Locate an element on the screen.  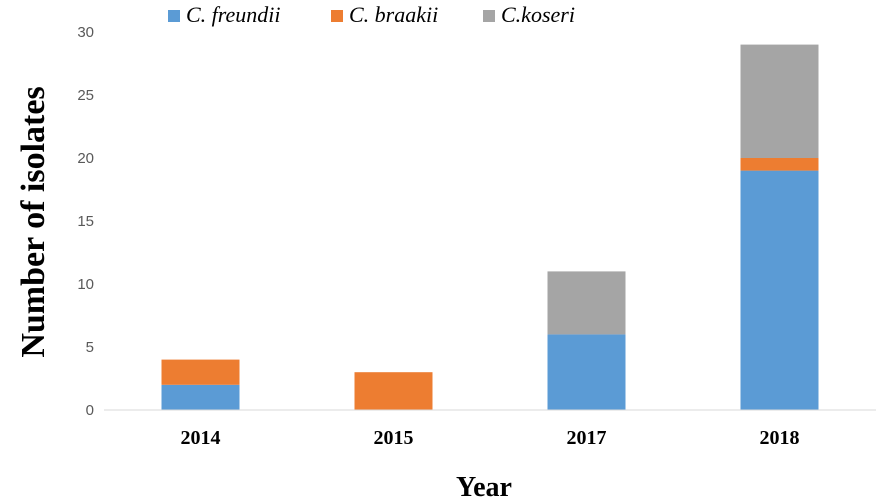
y-tick-label: 0 is located at coordinates (90, 410).